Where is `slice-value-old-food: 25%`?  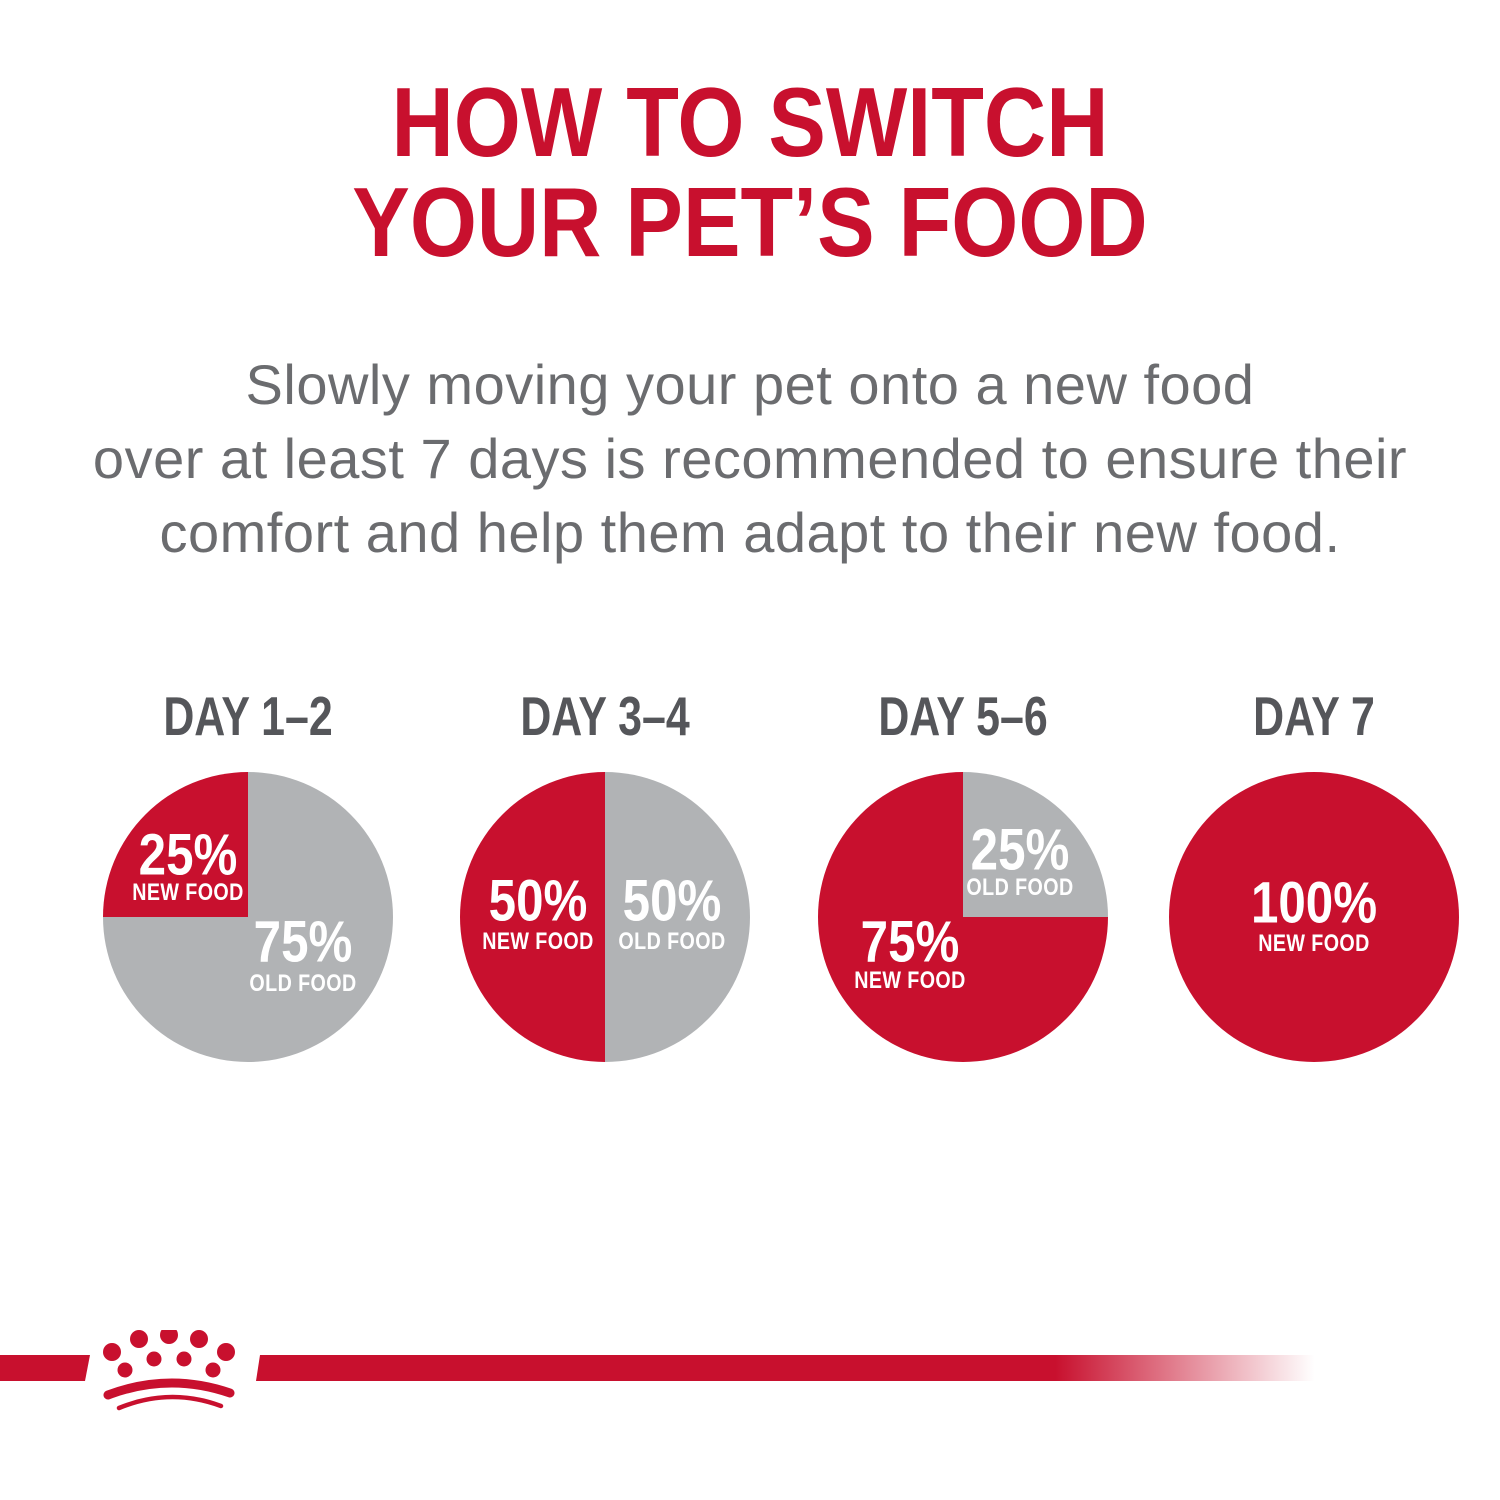
slice-value-old-food: 25% is located at coordinates (1020, 850).